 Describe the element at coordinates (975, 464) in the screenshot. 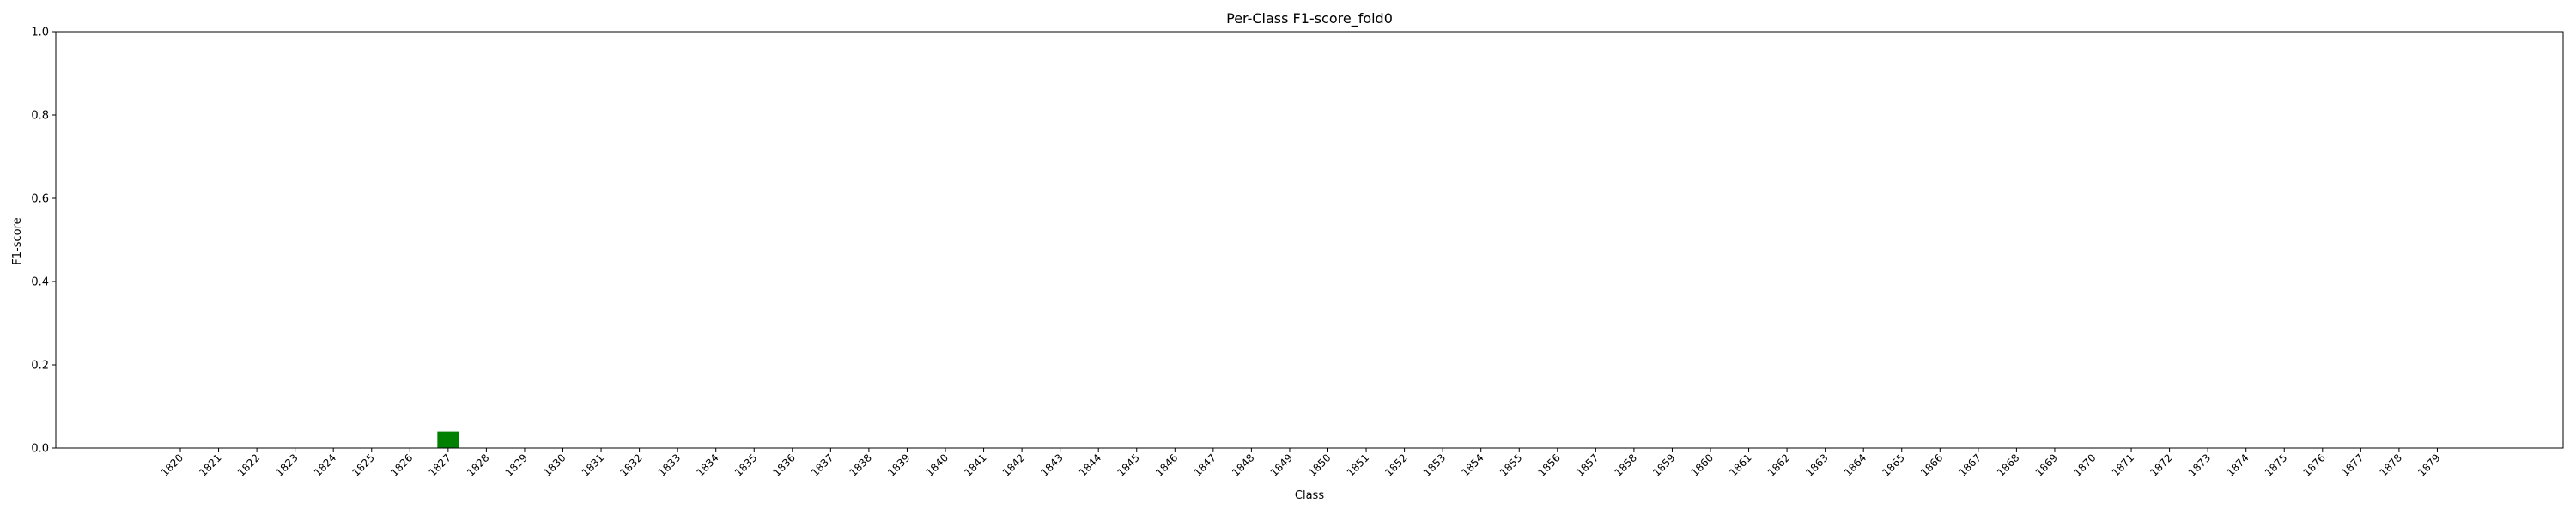

I see `x-tick-label-1841: 1841` at that location.